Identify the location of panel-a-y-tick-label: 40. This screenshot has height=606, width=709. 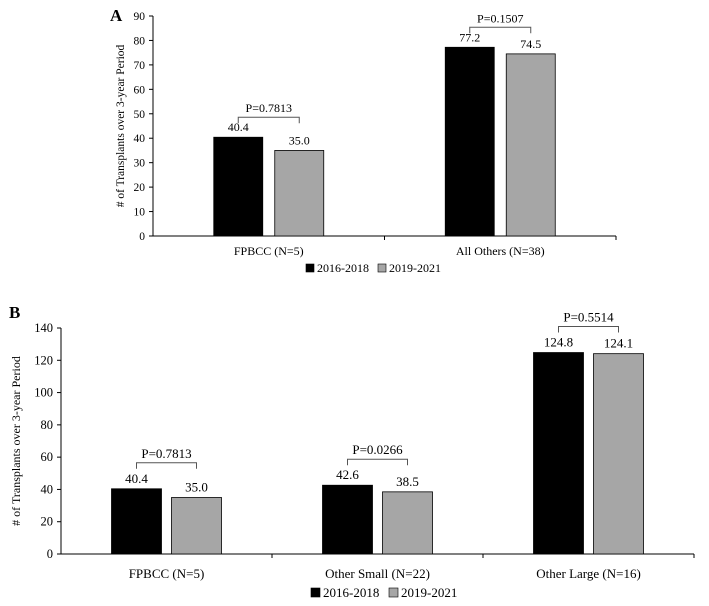
(140, 139).